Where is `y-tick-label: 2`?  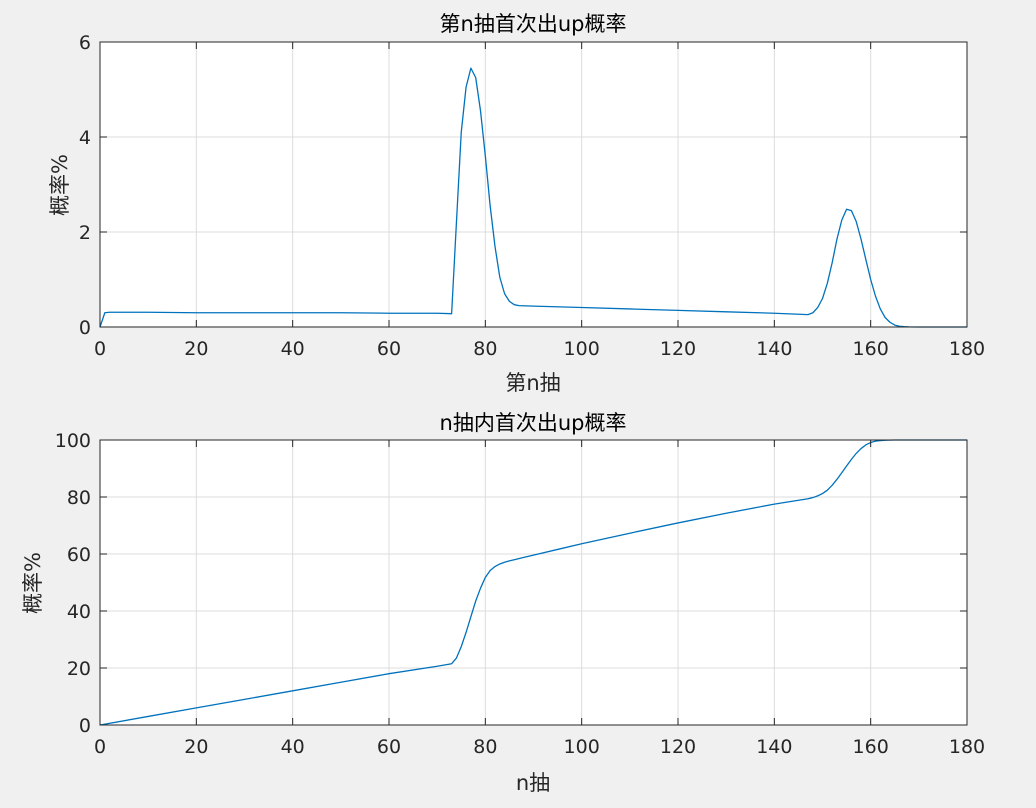 y-tick-label: 2 is located at coordinates (85, 233).